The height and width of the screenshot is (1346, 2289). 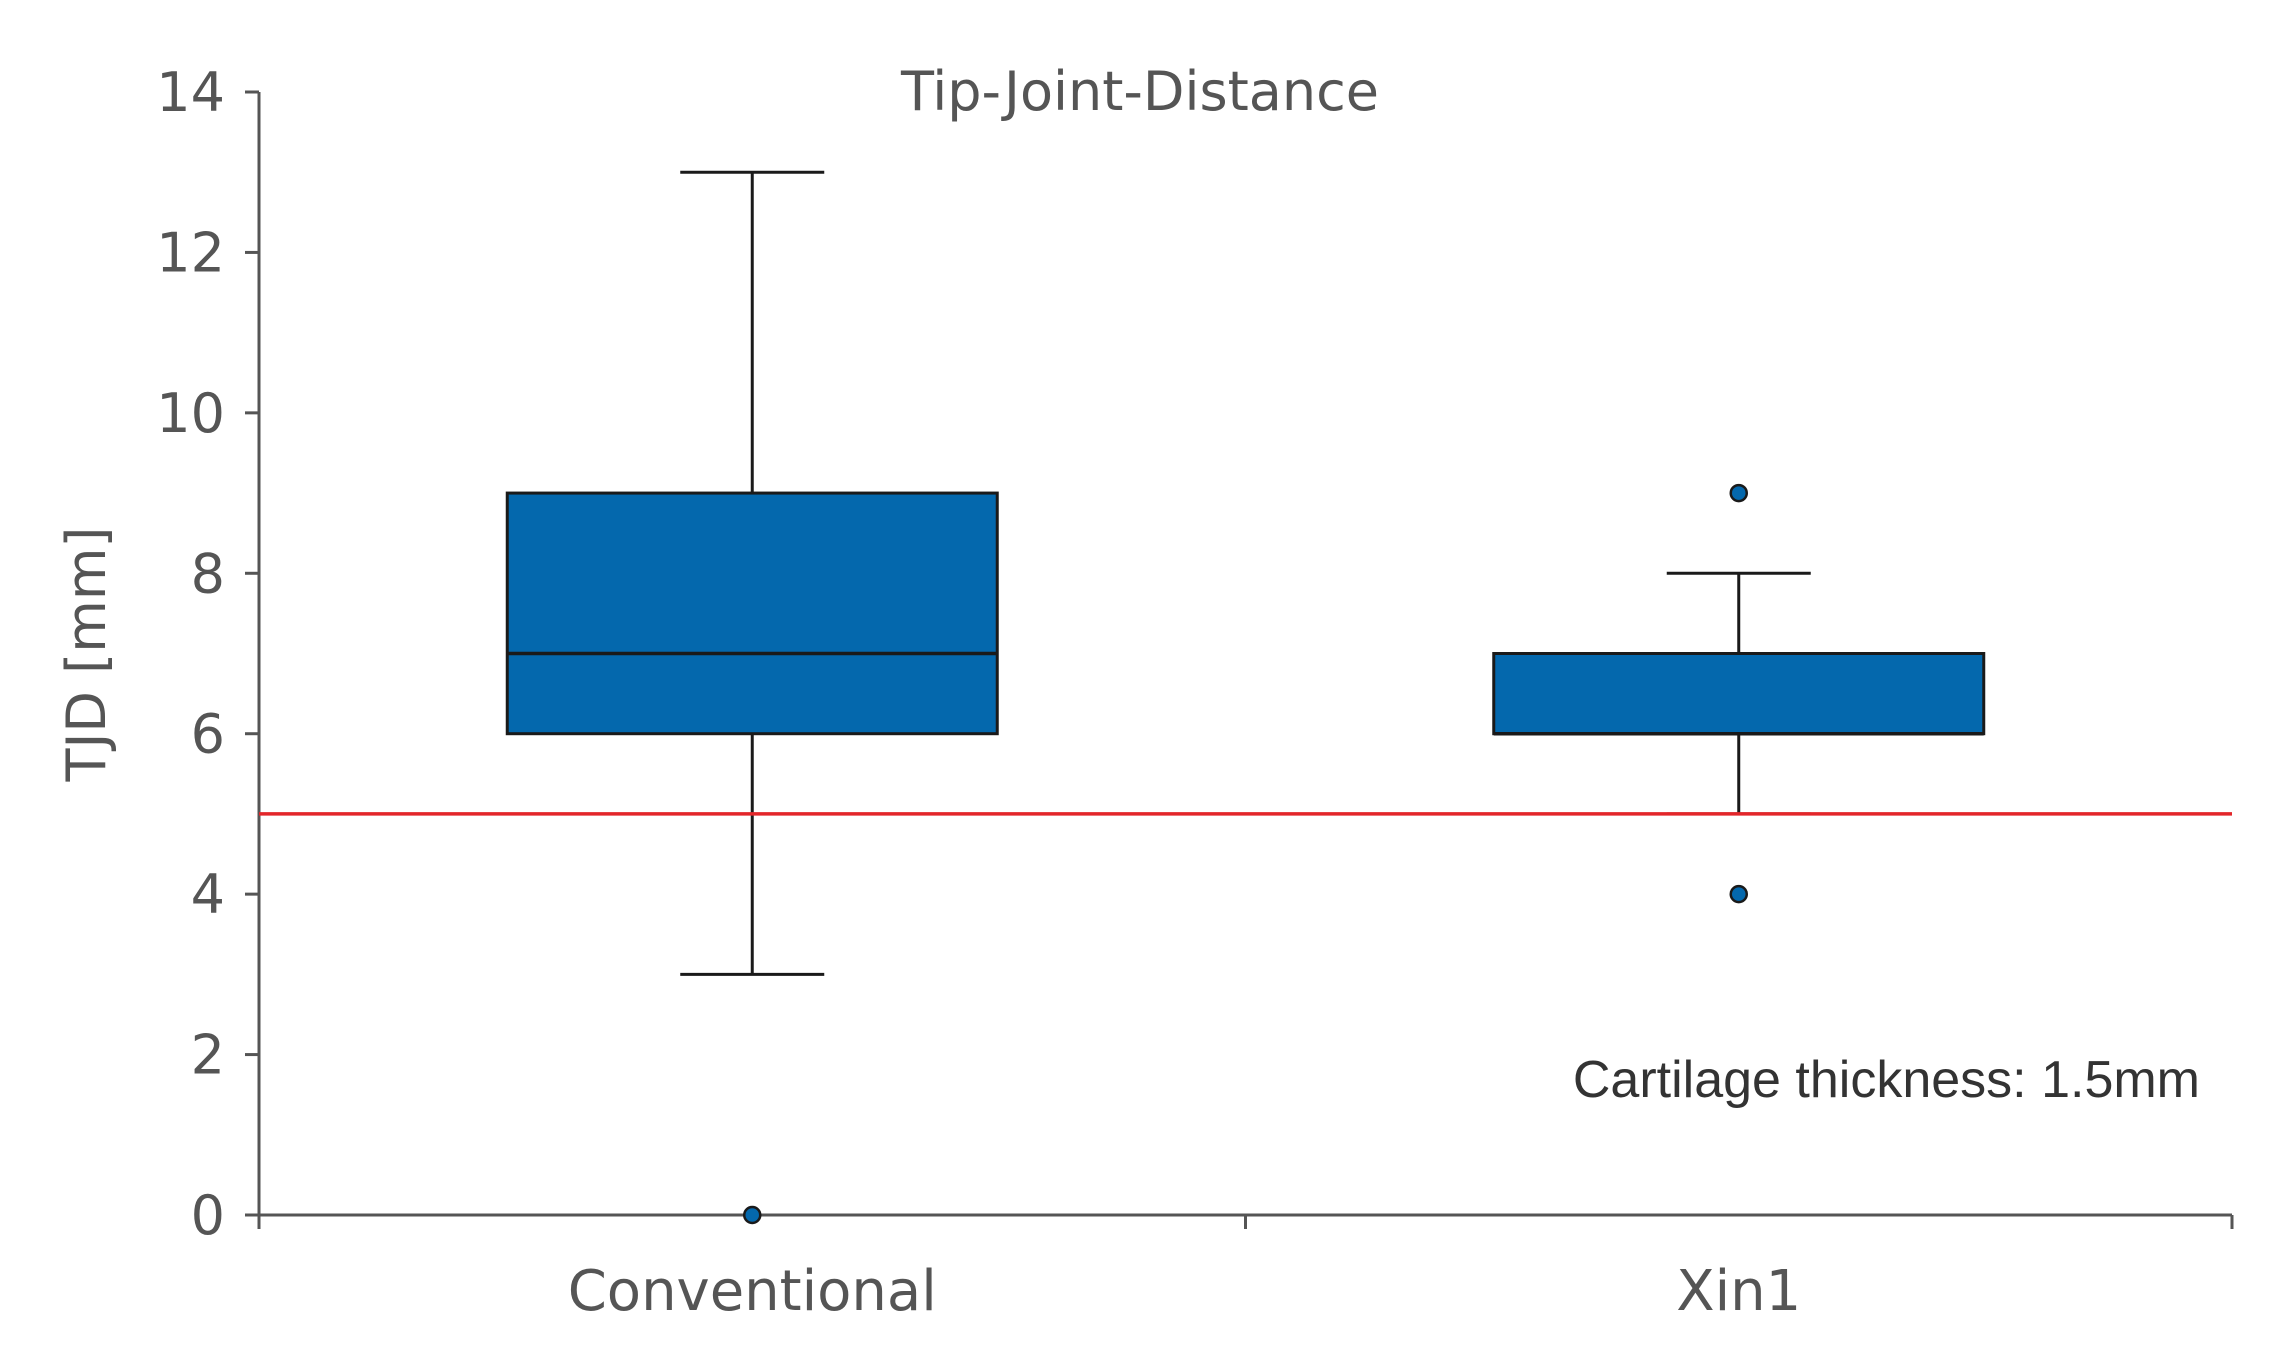 I want to click on conventional-box, so click(x=752, y=613).